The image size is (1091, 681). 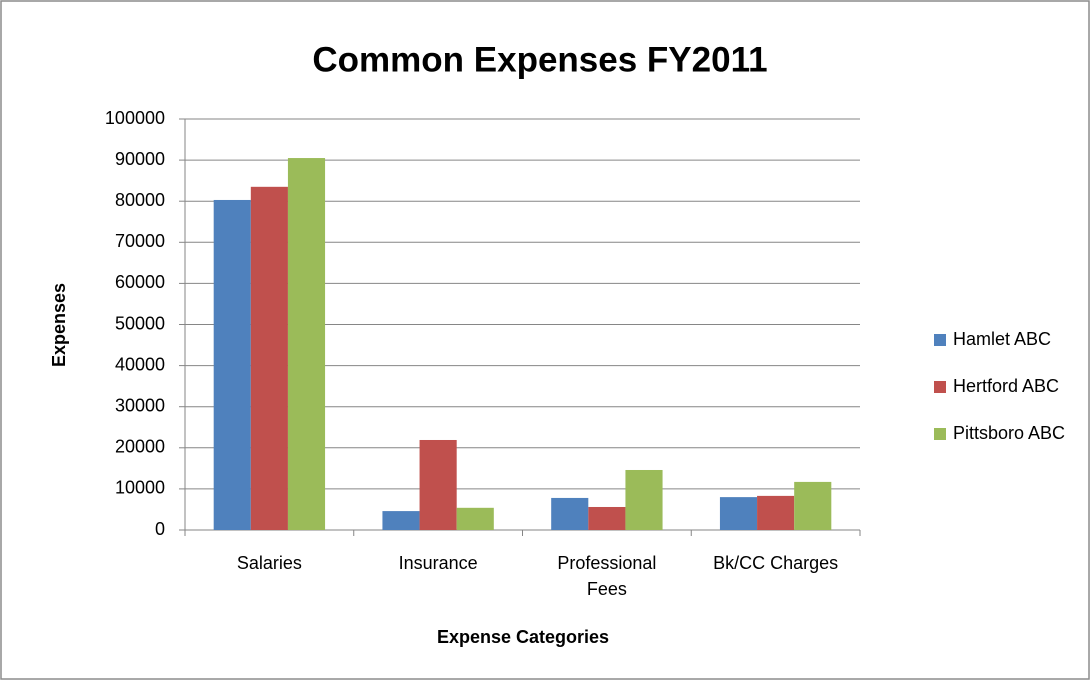 I want to click on y-tick-label: 40000, so click(x=140, y=364).